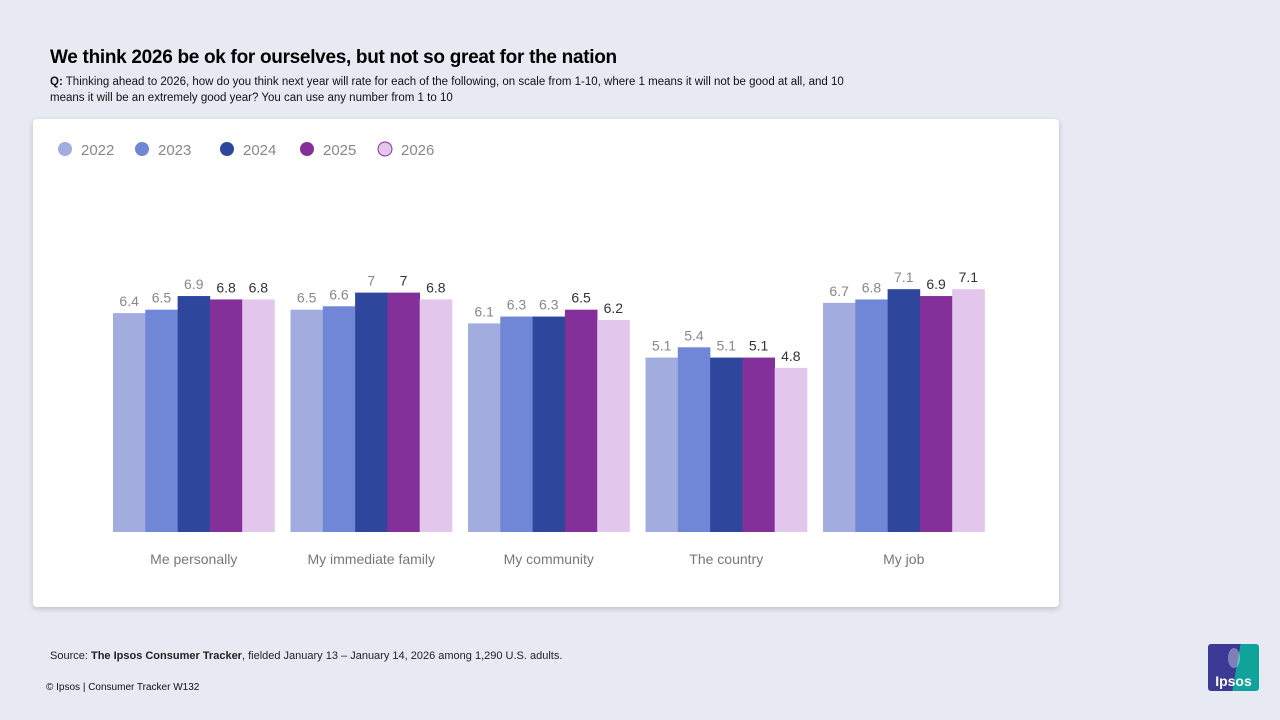  What do you see at coordinates (1233, 667) in the screenshot?
I see `ipsos-logo: Ipsos` at bounding box center [1233, 667].